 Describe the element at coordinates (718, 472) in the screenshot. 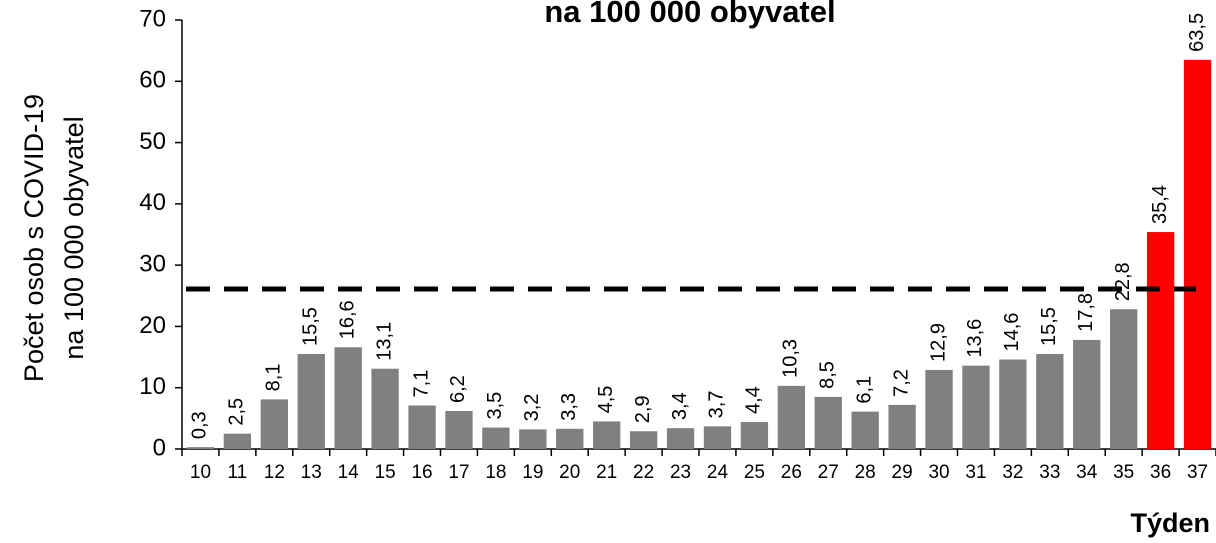

I see `x-tick-label: 24` at that location.